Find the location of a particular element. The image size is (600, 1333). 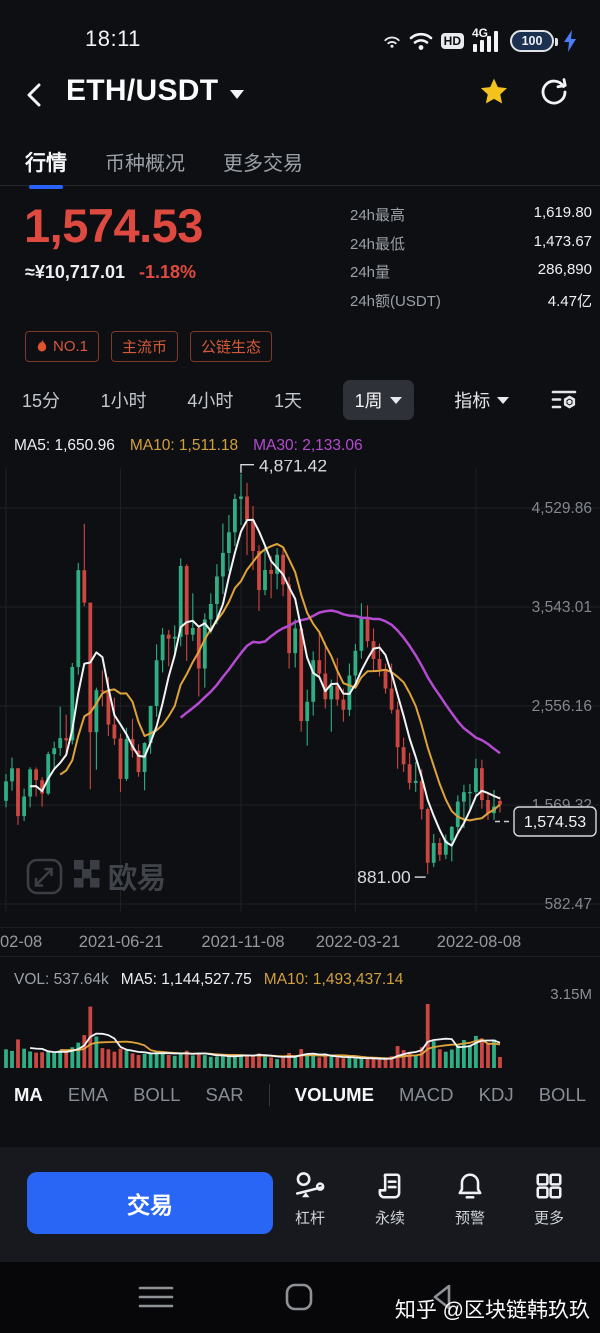

svg-text: 881.00 is located at coordinates (384, 877).